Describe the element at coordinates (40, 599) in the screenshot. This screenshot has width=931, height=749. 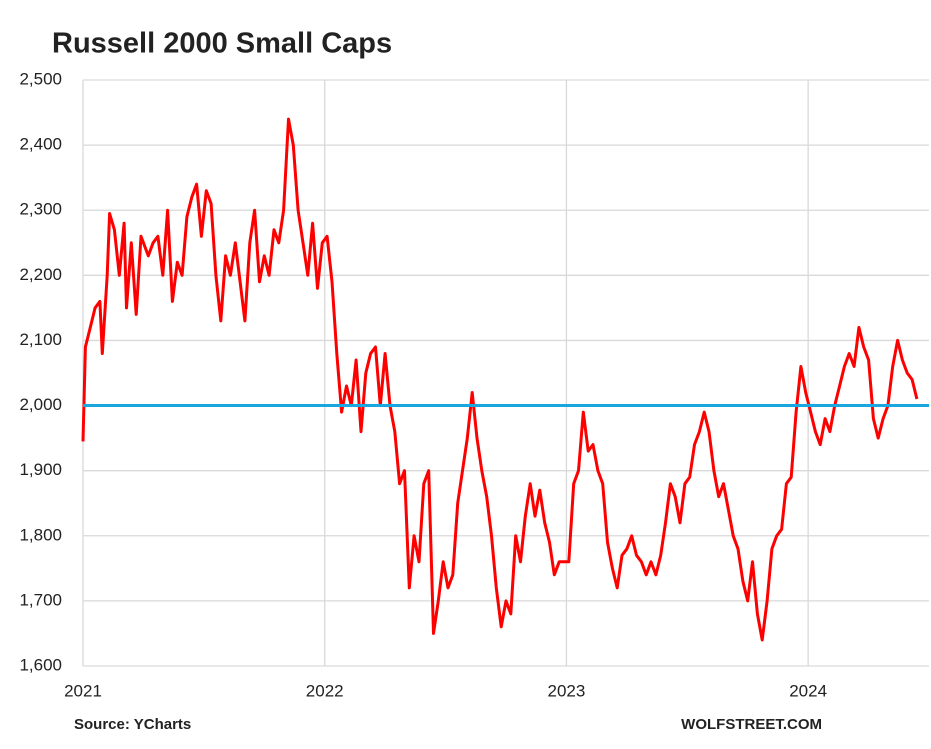
I see `y-tick-label: 1,700` at that location.